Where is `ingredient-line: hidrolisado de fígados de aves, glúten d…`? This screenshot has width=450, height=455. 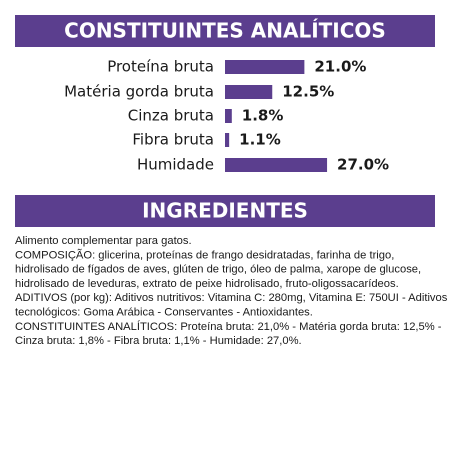
ingredient-line: hidrolisado de fígados de aves, glúten d… is located at coordinates (218, 270).